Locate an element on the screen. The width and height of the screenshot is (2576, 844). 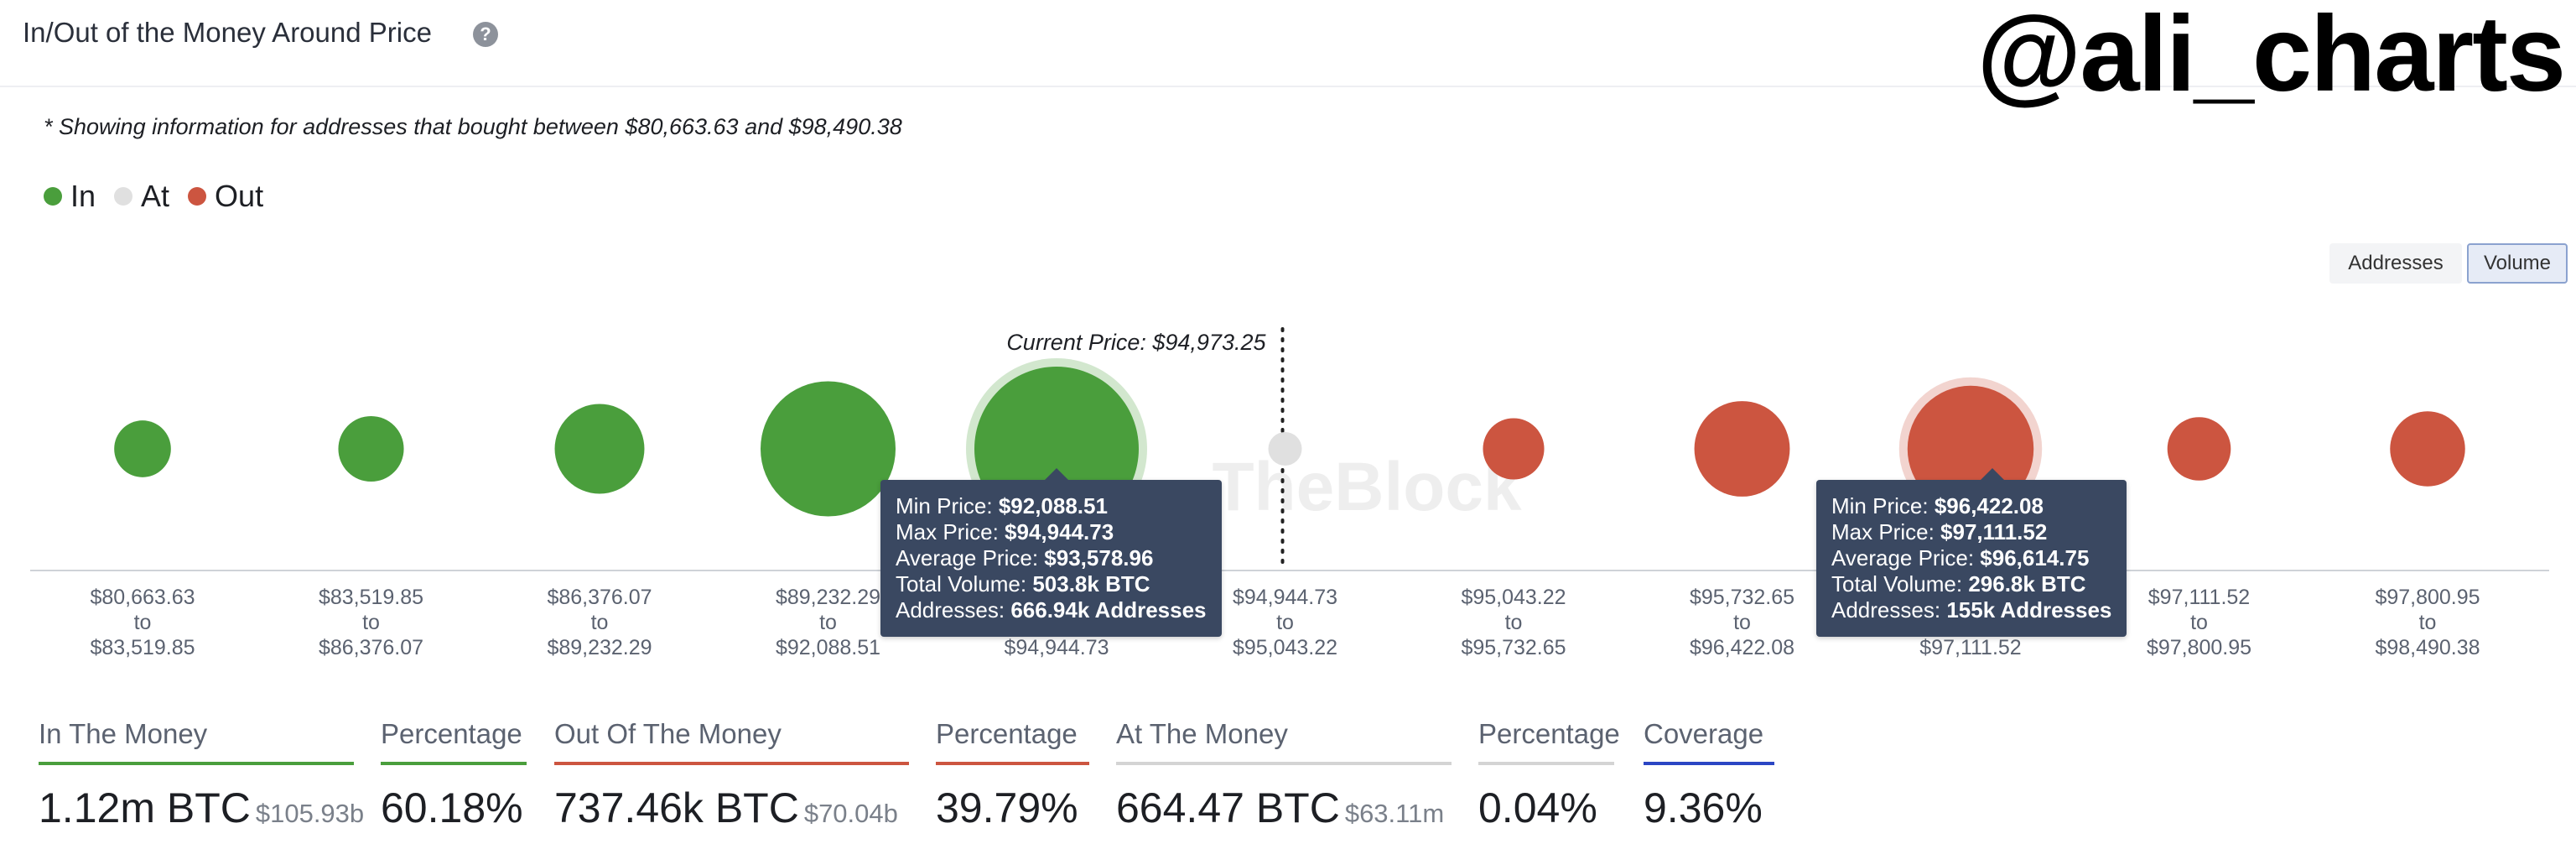
tooltip-volume: Total Volume: 503.8k BTC is located at coordinates (1023, 584).